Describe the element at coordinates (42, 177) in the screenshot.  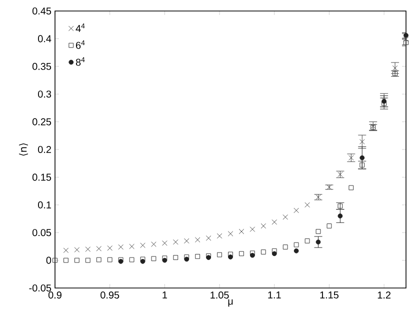
I see `y-tick-label: 0.15` at that location.